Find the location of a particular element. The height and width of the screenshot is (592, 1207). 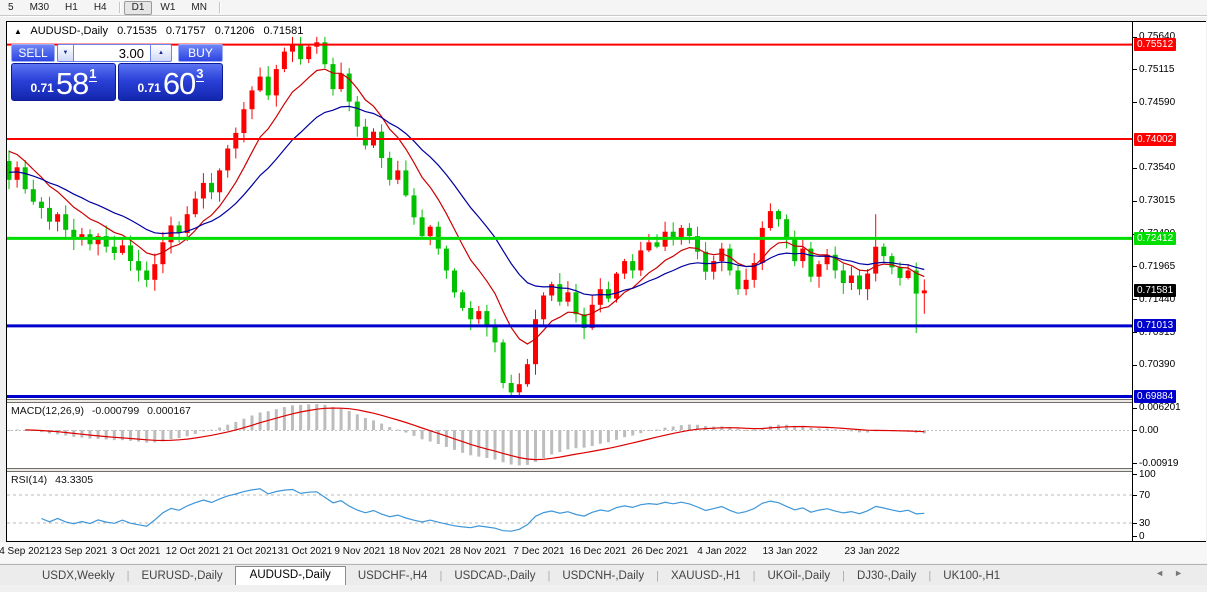

volume-increase-icon: ▲ is located at coordinates (161, 53).